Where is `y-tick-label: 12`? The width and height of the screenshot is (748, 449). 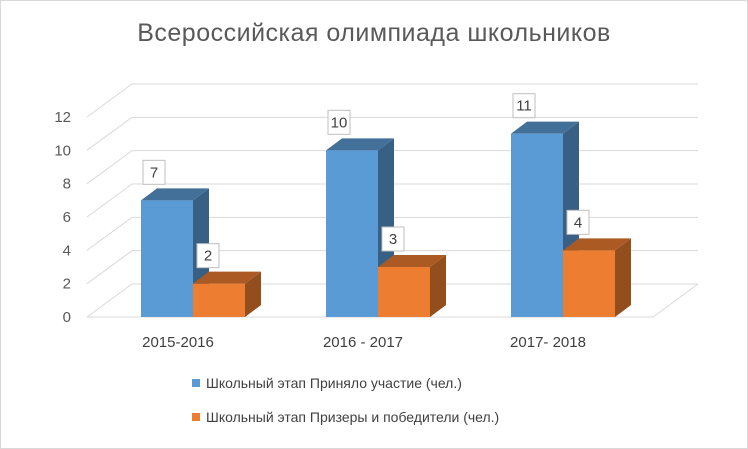
y-tick-label: 12 is located at coordinates (62, 117).